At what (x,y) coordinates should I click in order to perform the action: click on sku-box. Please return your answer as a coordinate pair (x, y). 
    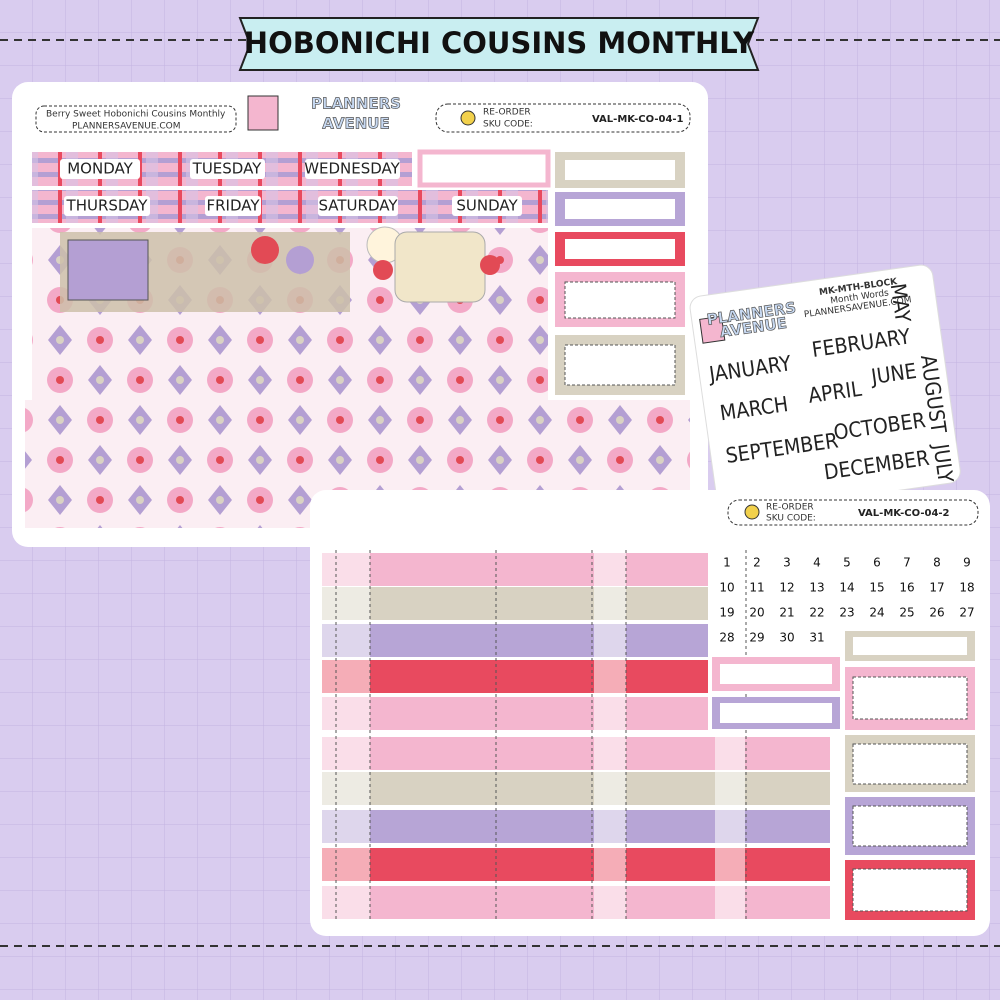
    Looking at the image, I should click on (853, 512).